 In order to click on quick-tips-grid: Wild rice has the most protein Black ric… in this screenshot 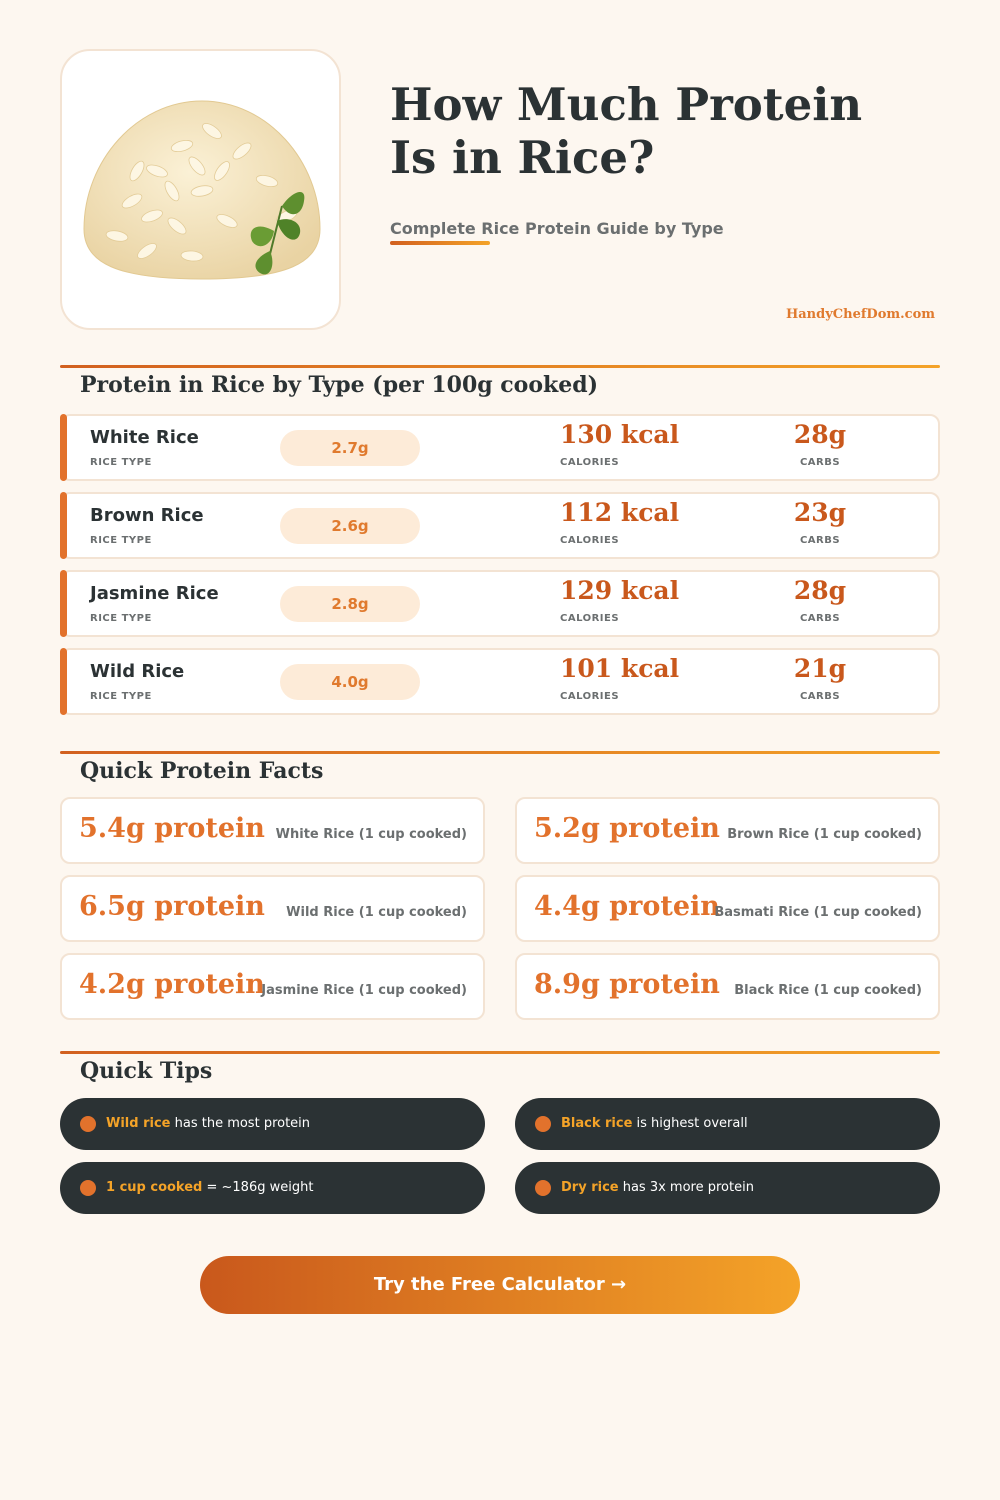, I will do `click(500, 1156)`.